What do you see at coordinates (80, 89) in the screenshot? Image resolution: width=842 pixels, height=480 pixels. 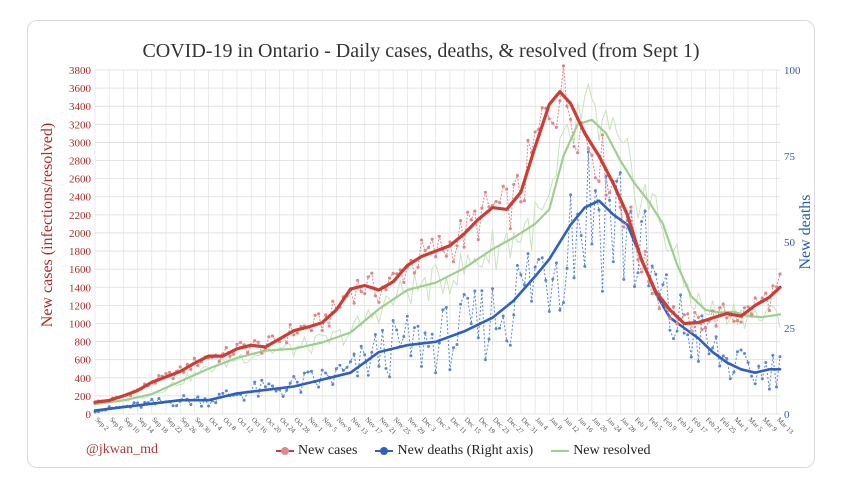 I see `y-left-tick-label: 3600` at bounding box center [80, 89].